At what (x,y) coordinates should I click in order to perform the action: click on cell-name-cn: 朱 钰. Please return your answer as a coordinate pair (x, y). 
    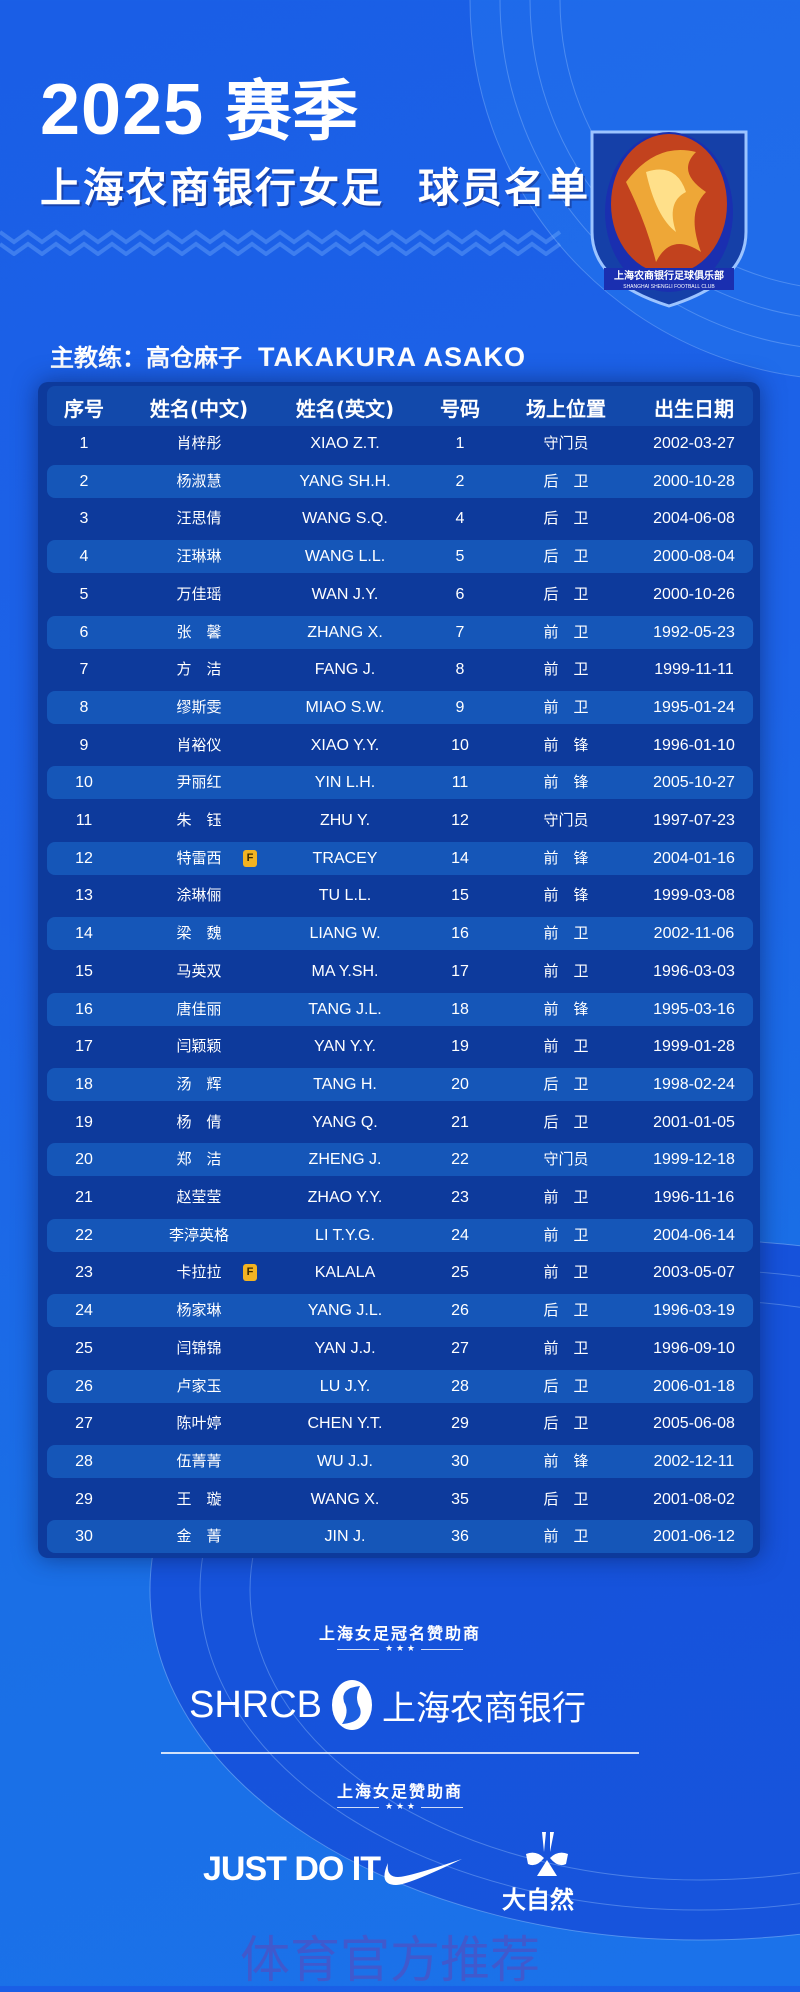
    Looking at the image, I should click on (199, 820).